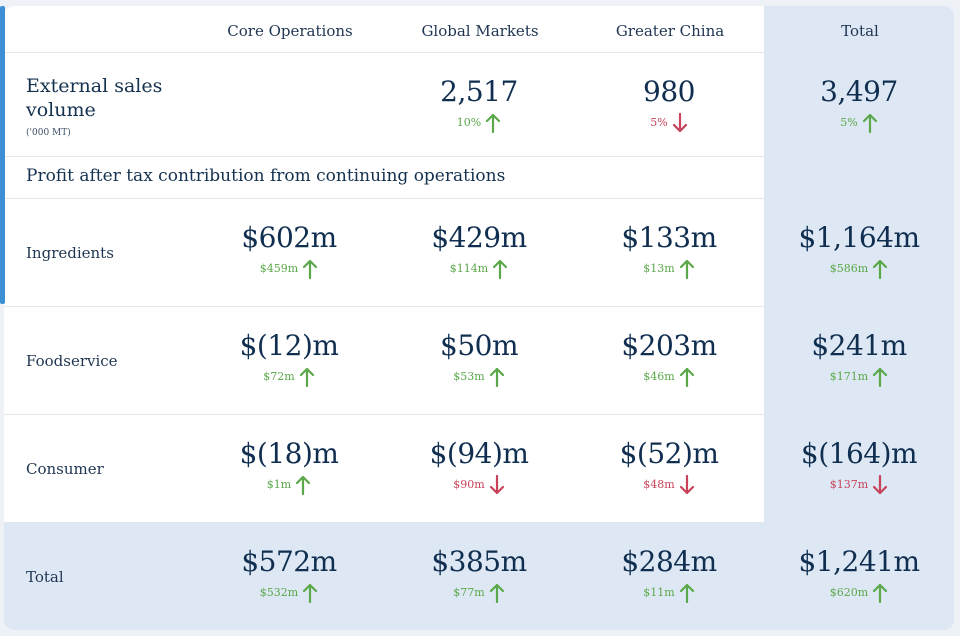 This screenshot has width=960, height=636. I want to click on sales-china-cell: 980 5%, so click(669, 105).